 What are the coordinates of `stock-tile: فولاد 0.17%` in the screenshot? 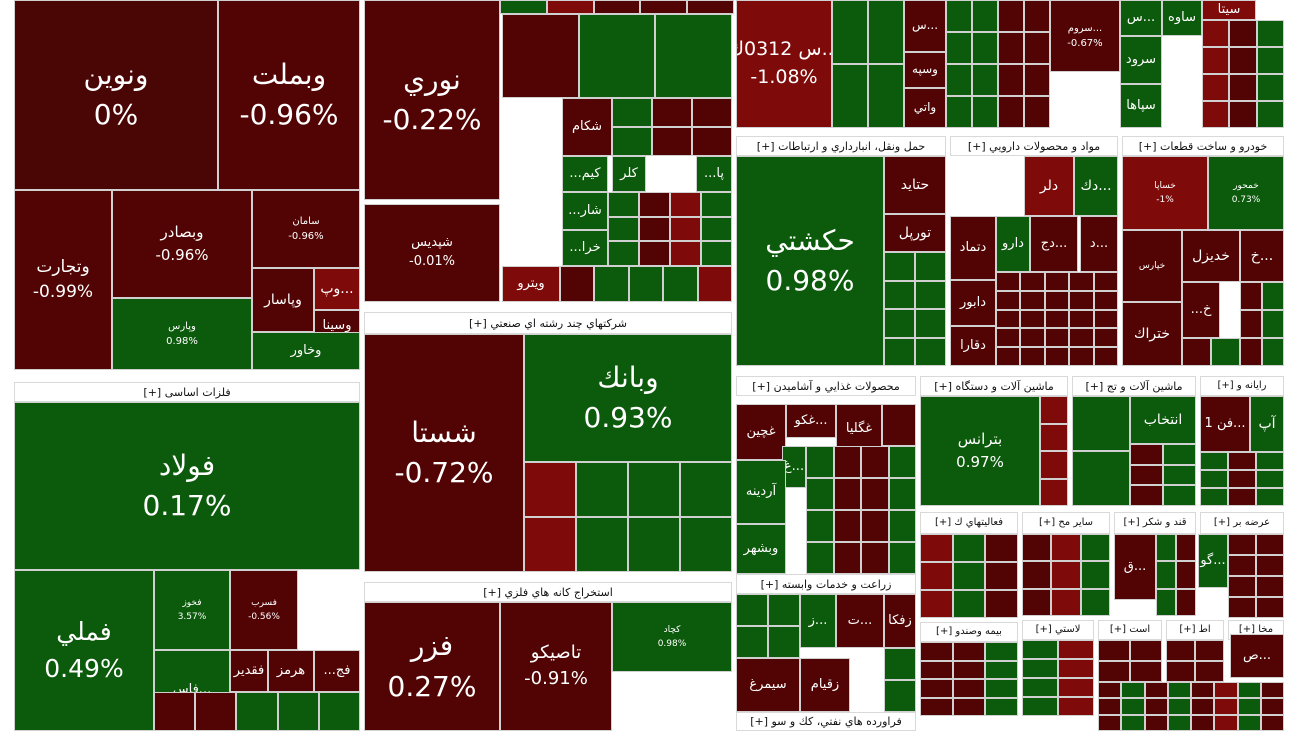 It's located at (187, 486).